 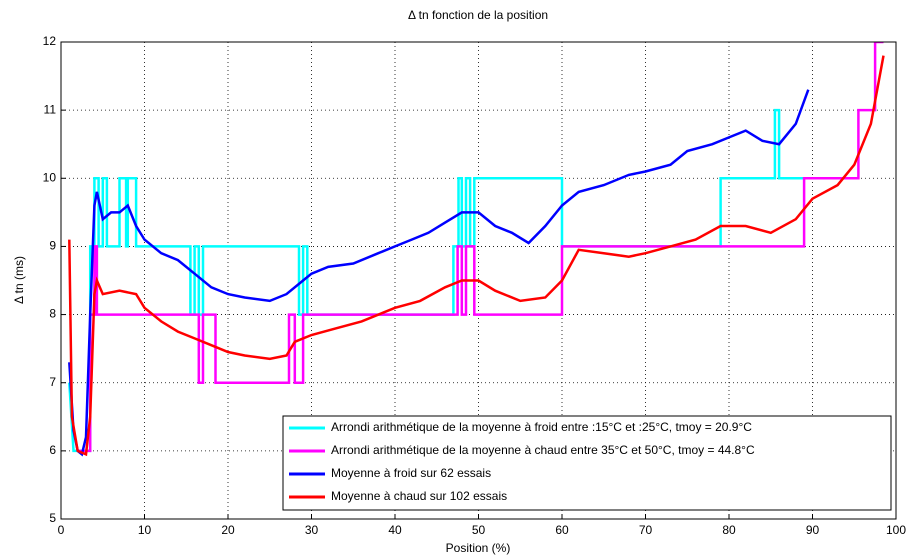 What do you see at coordinates (479, 530) in the screenshot?
I see `x-tick-label: 50` at bounding box center [479, 530].